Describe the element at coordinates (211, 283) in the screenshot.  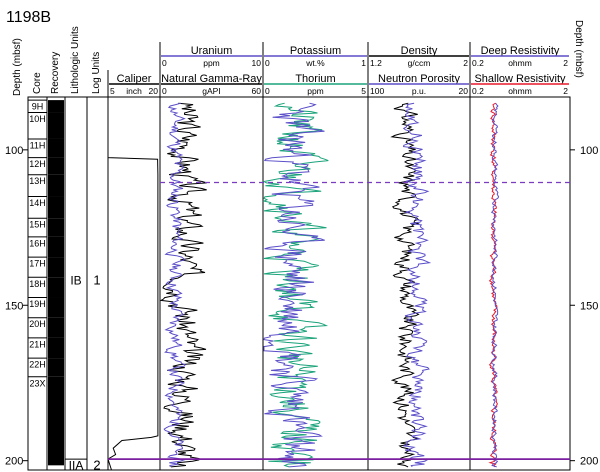
I see `track-frame-gamma` at that location.